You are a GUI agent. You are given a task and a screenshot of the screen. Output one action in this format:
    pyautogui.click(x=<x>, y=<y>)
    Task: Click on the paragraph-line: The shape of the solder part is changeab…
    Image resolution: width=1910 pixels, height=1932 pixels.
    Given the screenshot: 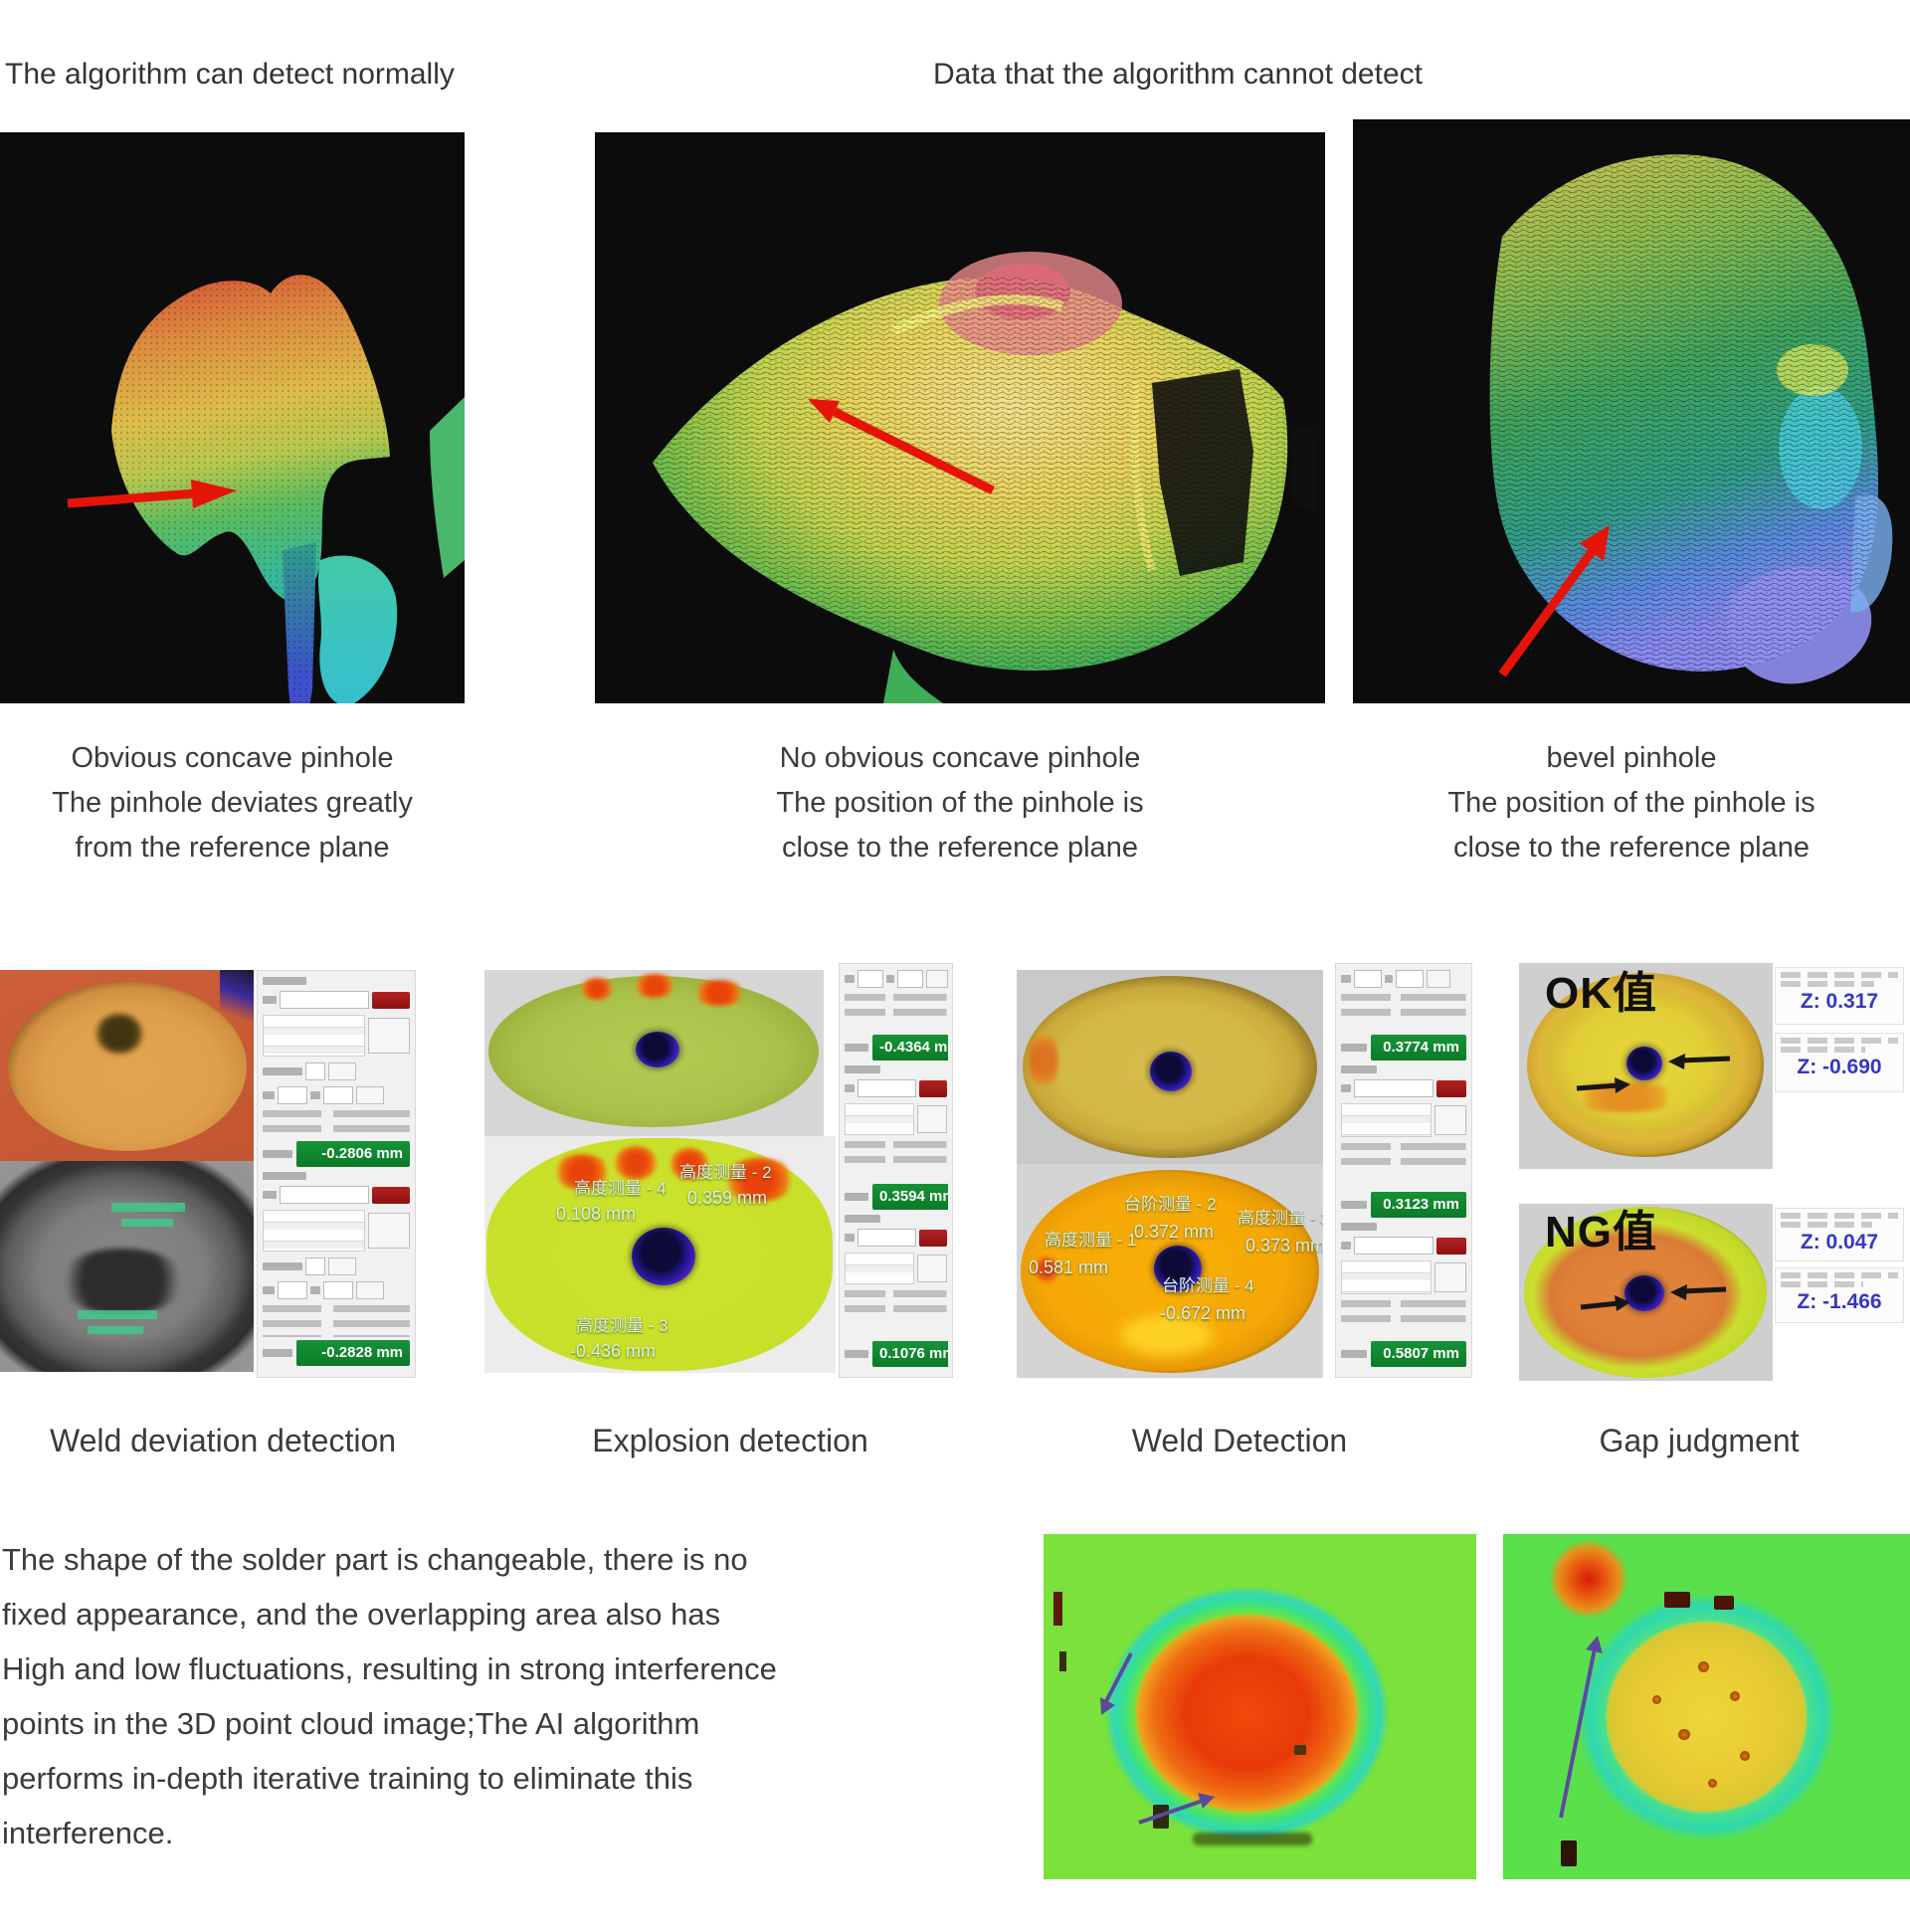 What is the action you would take?
    pyautogui.click(x=375, y=1559)
    